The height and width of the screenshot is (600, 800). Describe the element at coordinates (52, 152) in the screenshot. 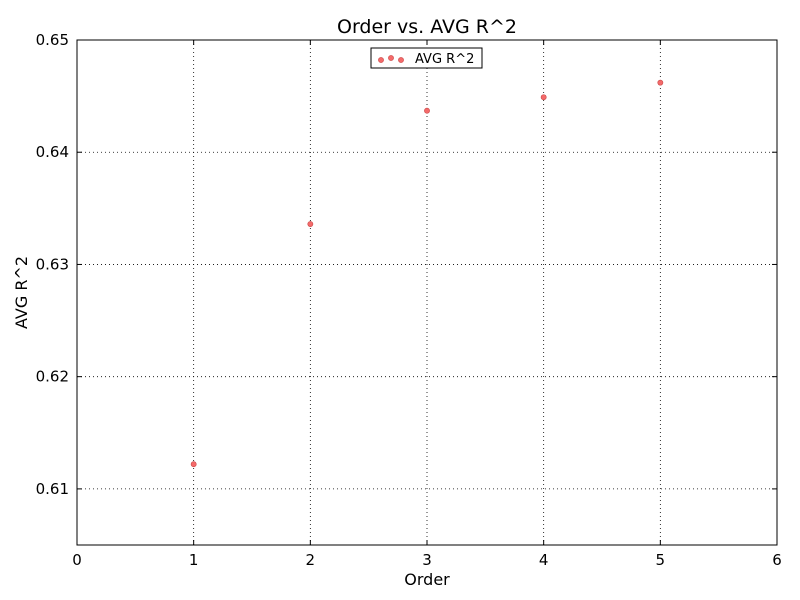

I see `y-tick-label: 0.64` at that location.